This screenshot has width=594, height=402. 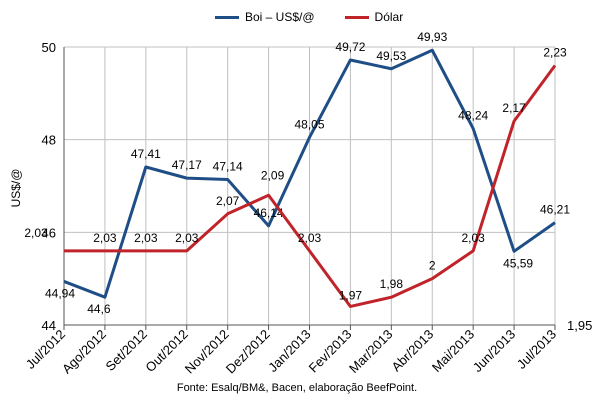 What do you see at coordinates (289, 351) in the screenshot?
I see `x-tick-label: Jan/2013` at bounding box center [289, 351].